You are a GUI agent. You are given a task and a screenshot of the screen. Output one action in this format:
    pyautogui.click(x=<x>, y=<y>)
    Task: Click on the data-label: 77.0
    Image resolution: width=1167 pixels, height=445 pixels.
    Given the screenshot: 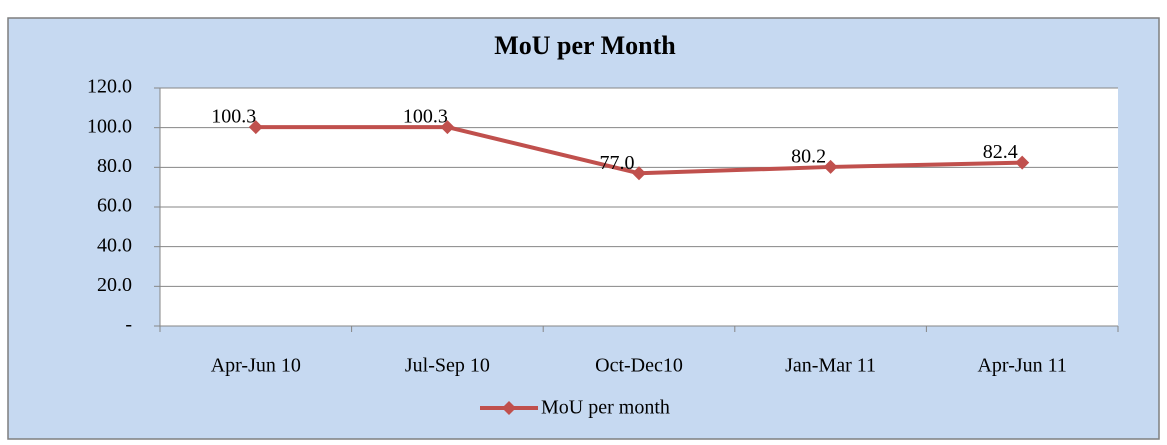 What is the action you would take?
    pyautogui.click(x=617, y=163)
    